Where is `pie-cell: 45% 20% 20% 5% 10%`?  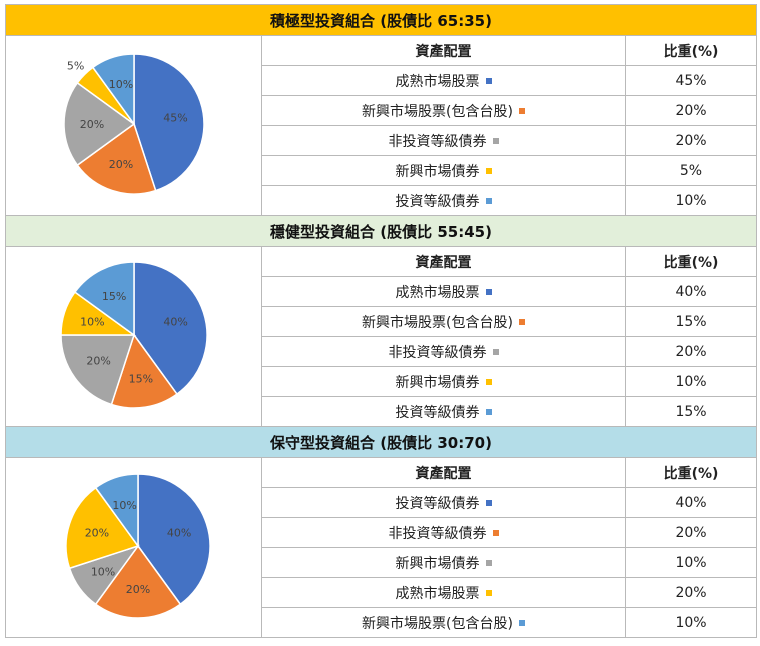 pie-cell: 45% 20% 20% 5% 10% is located at coordinates (134, 125).